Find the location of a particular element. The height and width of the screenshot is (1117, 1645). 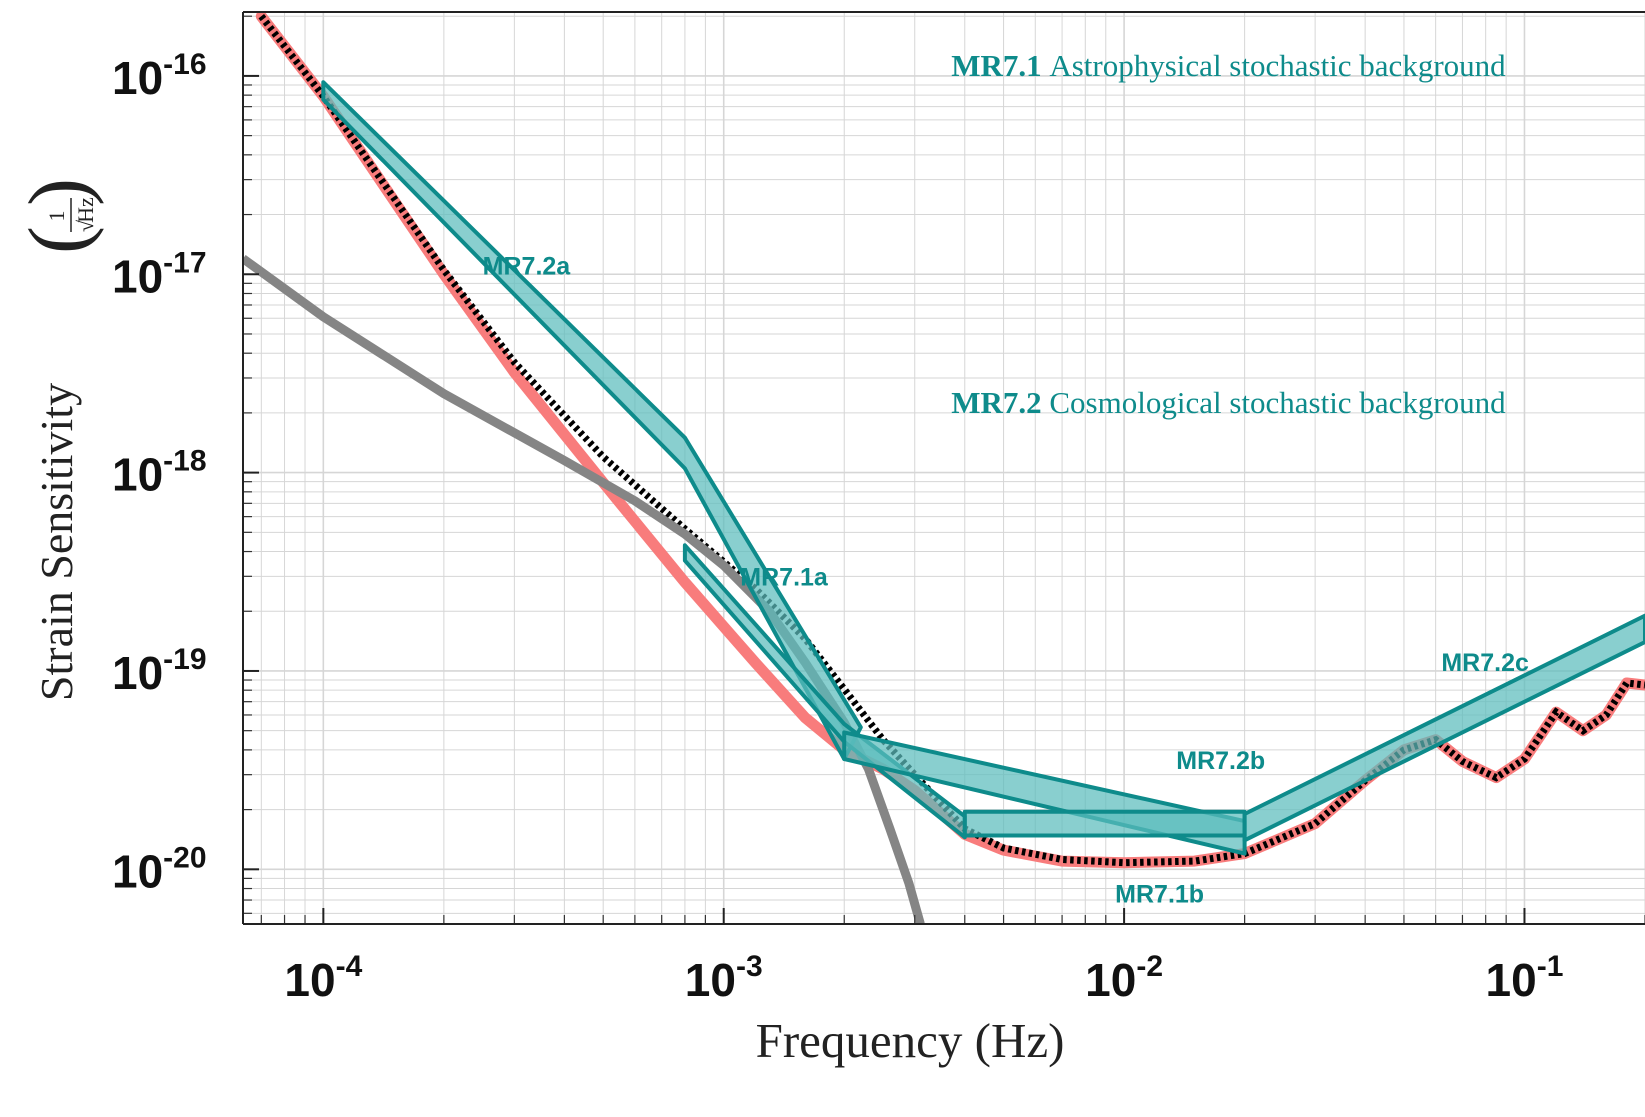

y-tick-label: 10-20 is located at coordinates (159, 869).